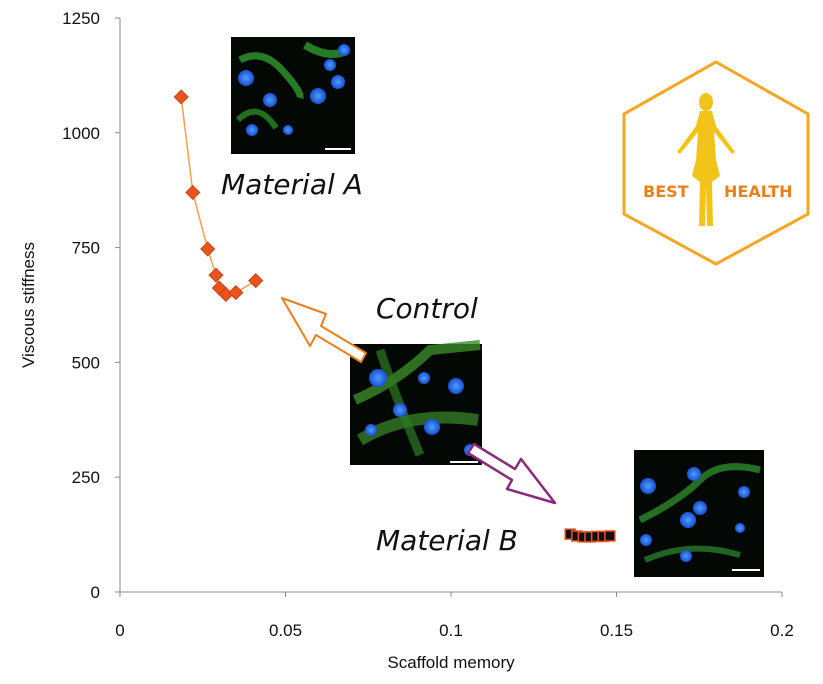 The height and width of the screenshot is (684, 823). I want to click on annotation-material-a: Material A, so click(292, 184).